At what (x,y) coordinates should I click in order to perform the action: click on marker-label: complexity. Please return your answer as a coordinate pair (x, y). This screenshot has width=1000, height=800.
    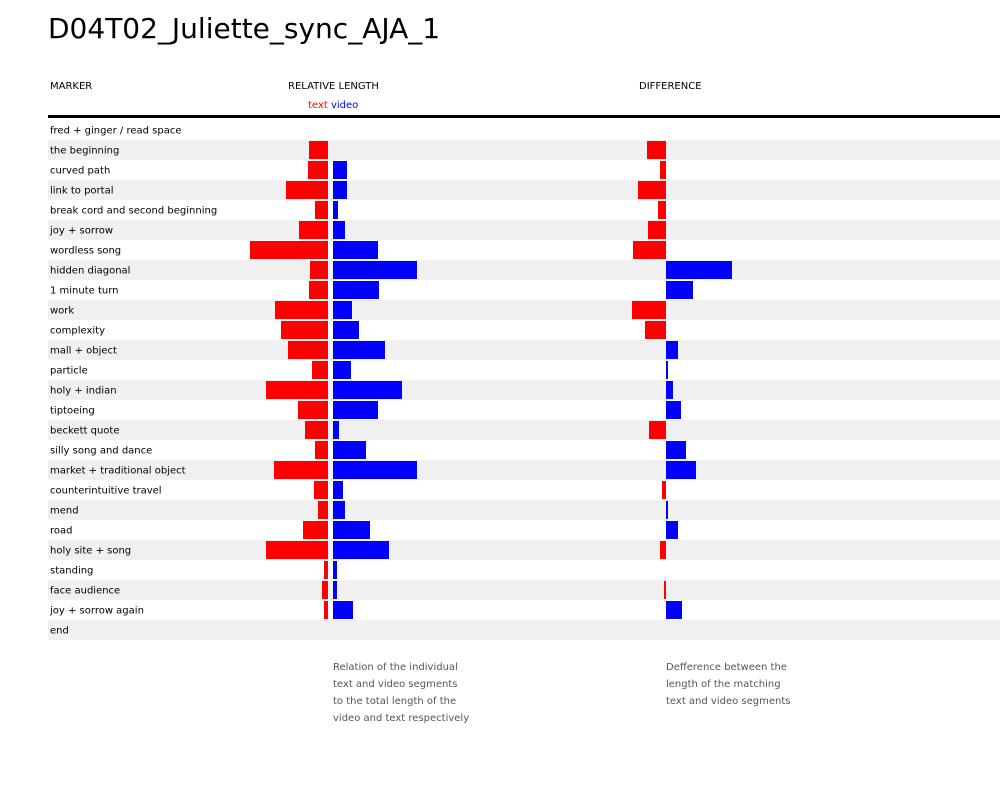
    Looking at the image, I should click on (77, 331).